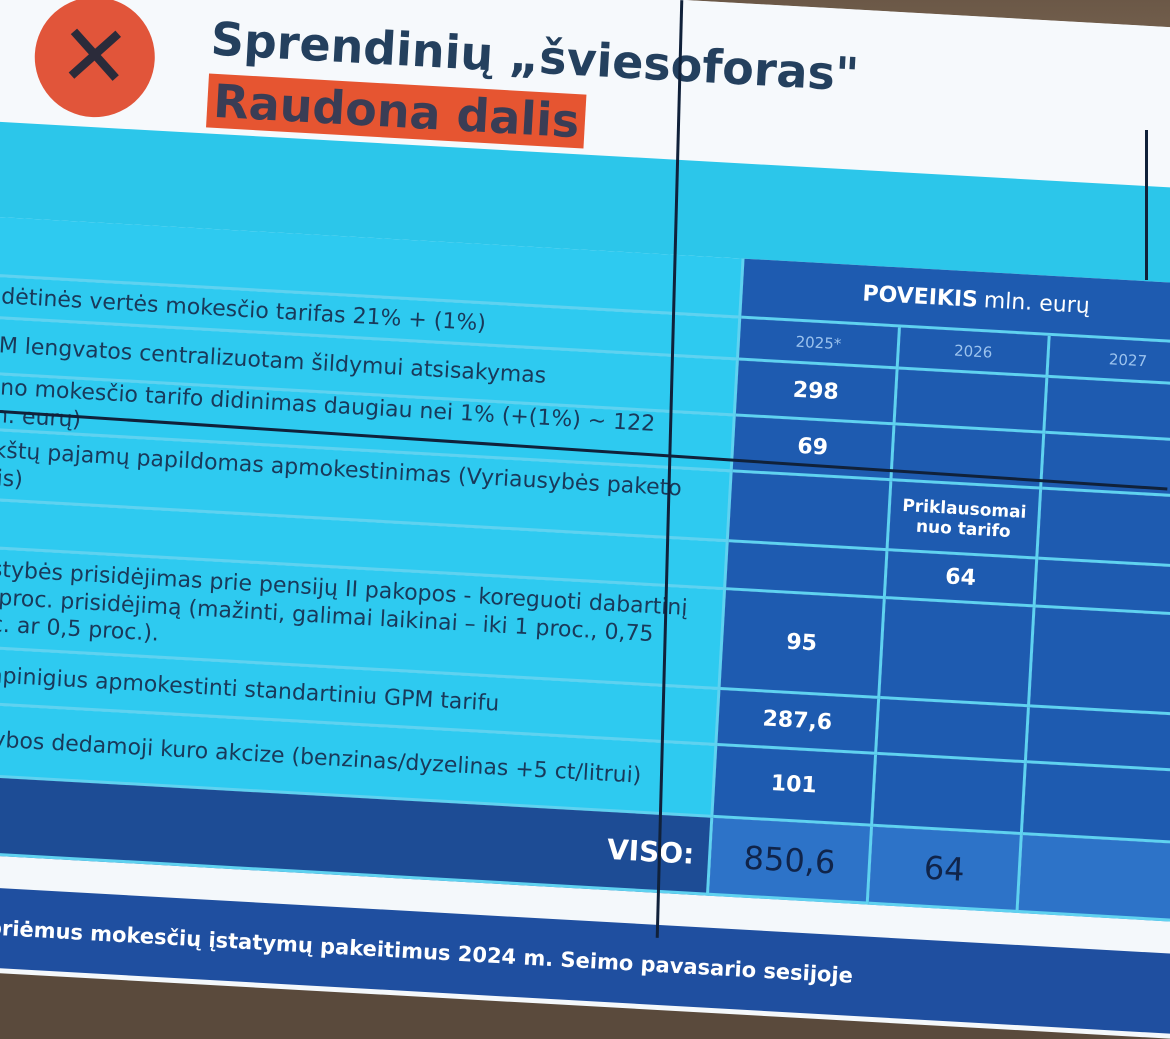 This screenshot has width=1170, height=1039. What do you see at coordinates (810, 512) in the screenshot?
I see `table-cell-2025` at bounding box center [810, 512].